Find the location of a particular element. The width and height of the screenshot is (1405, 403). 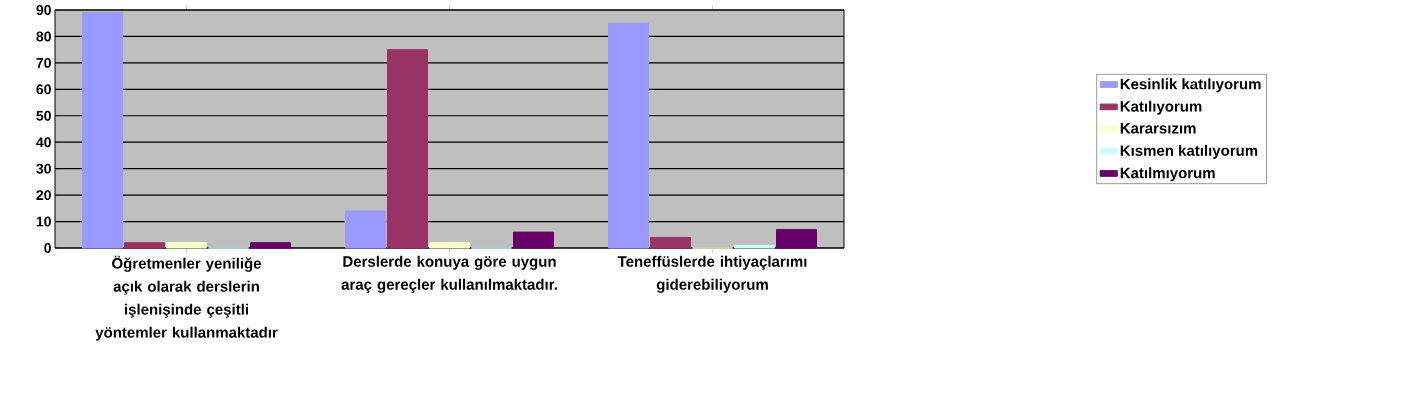

legend-label: Katılmıyorum is located at coordinates (1167, 174).